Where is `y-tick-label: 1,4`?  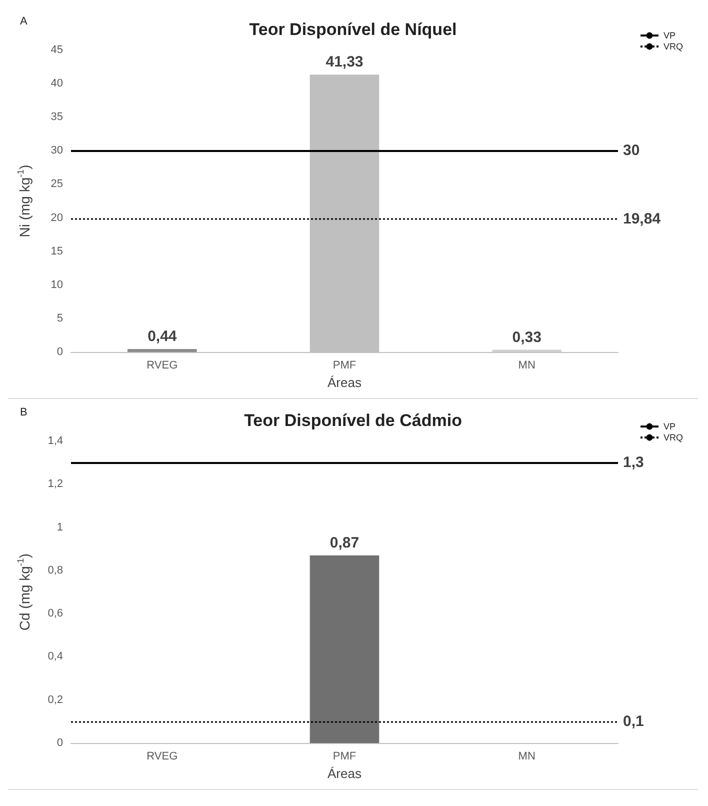 y-tick-label: 1,4 is located at coordinates (55, 441).